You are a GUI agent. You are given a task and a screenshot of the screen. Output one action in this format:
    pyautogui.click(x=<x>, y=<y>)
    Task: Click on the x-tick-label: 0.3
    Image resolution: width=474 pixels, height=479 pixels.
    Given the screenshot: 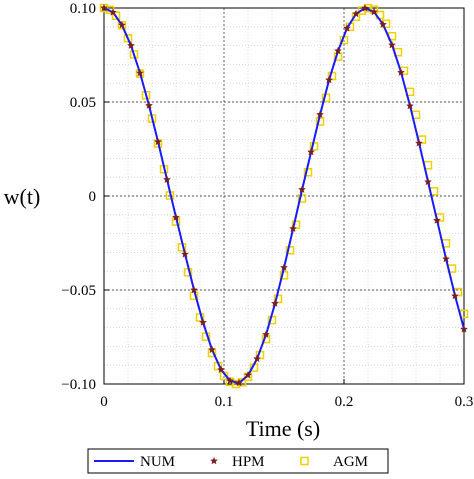 What is the action you would take?
    pyautogui.click(x=464, y=402)
    